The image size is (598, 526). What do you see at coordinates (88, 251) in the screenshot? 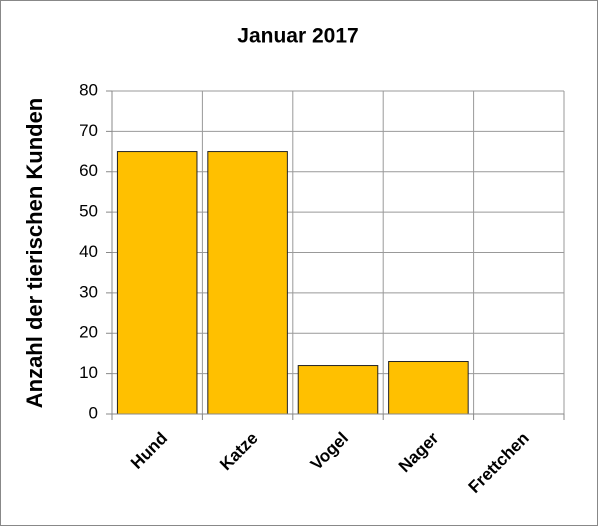
I see `y-tick-label: 40` at bounding box center [88, 251].